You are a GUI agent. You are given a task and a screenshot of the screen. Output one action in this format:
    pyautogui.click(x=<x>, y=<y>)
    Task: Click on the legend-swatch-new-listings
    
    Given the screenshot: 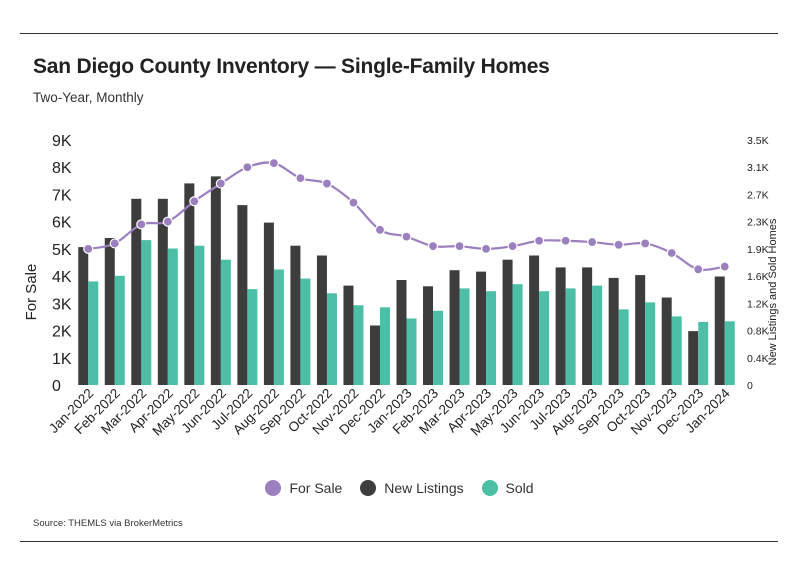 What is the action you would take?
    pyautogui.click(x=368, y=488)
    